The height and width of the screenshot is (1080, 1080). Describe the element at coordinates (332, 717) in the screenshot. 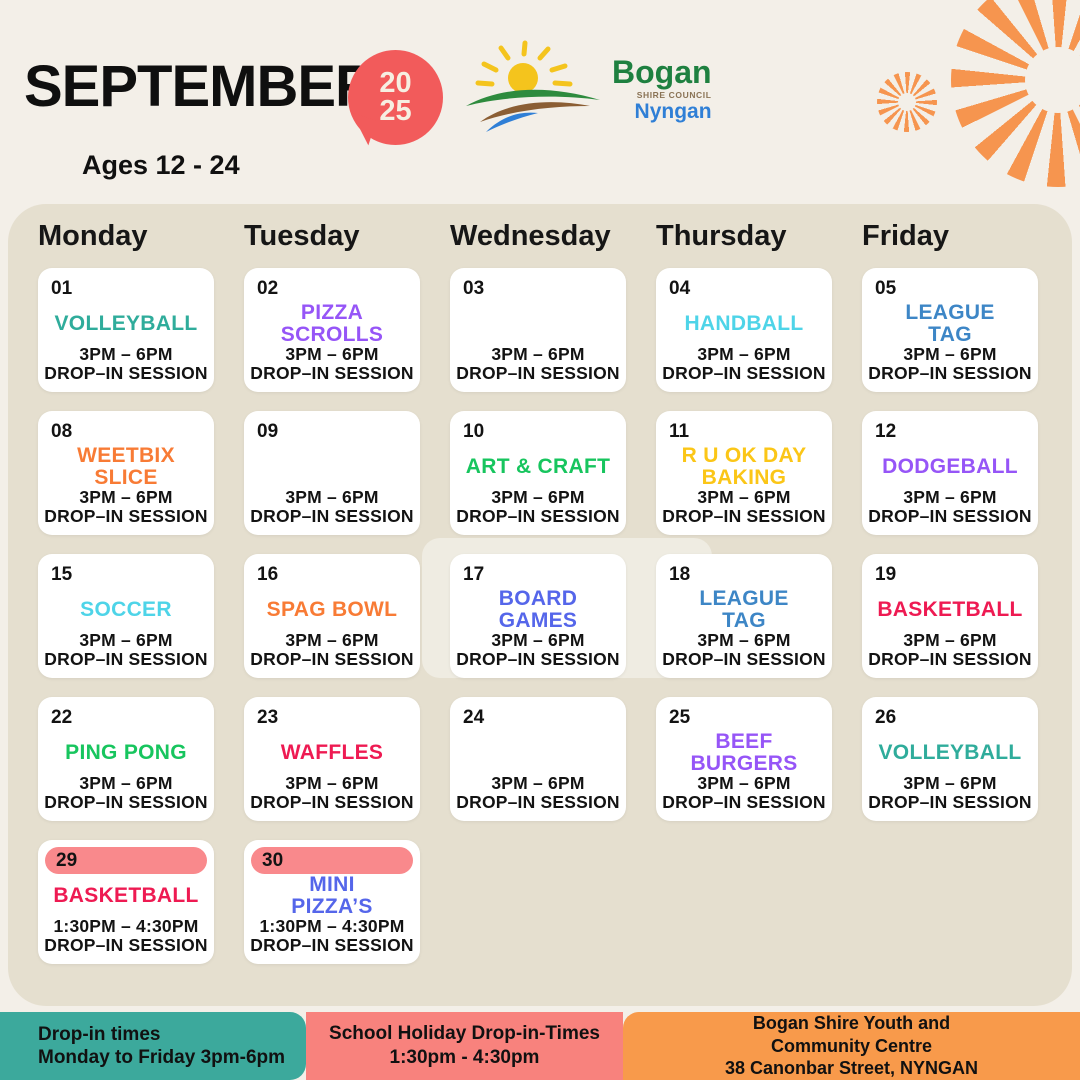

I see `cell-date-row: 23` at that location.